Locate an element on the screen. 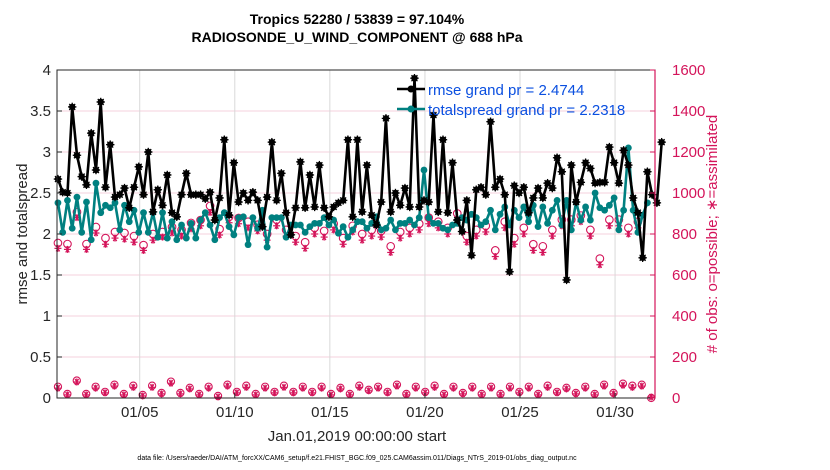 The image size is (830, 470). legend-label-rmse: rmse grand pr = 2.4744 is located at coordinates (506, 90).